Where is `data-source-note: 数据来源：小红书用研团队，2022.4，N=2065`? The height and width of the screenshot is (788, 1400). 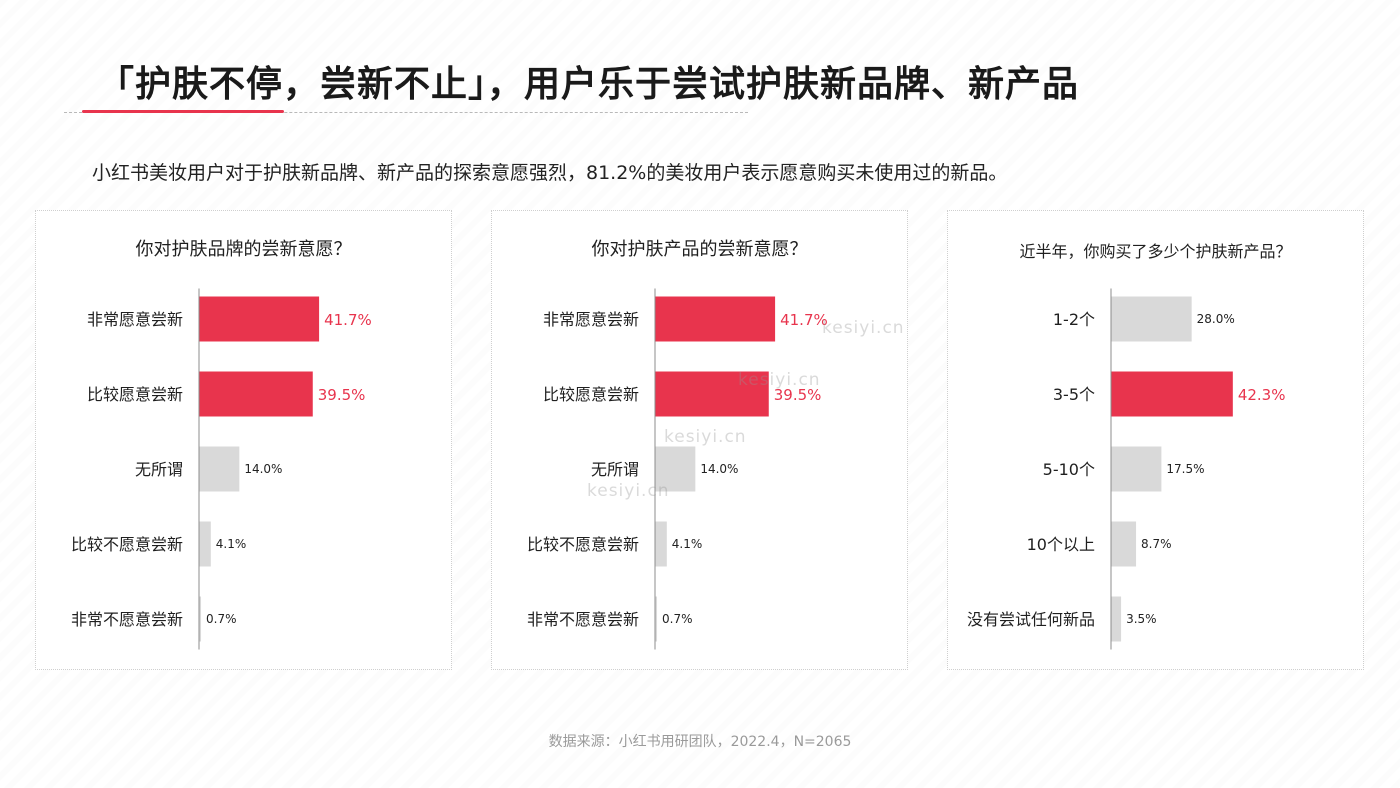 data-source-note: 数据来源：小红书用研团队，2022.4，N=2065 is located at coordinates (700, 742).